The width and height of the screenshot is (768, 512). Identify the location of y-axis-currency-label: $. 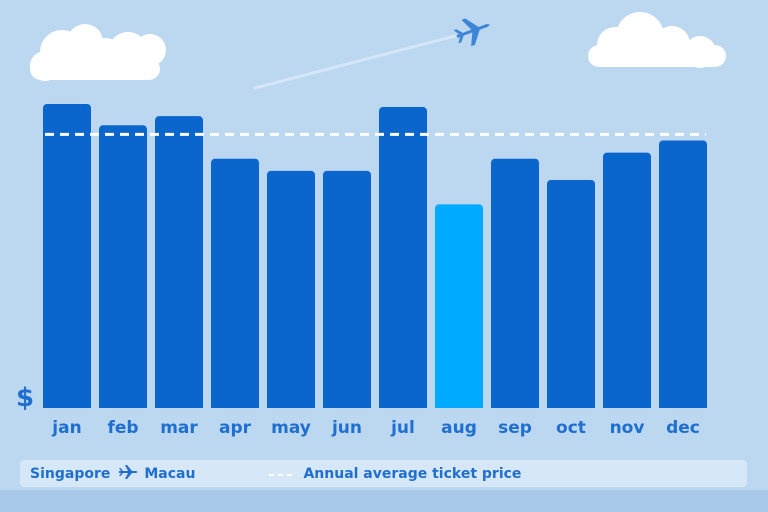
(25, 398).